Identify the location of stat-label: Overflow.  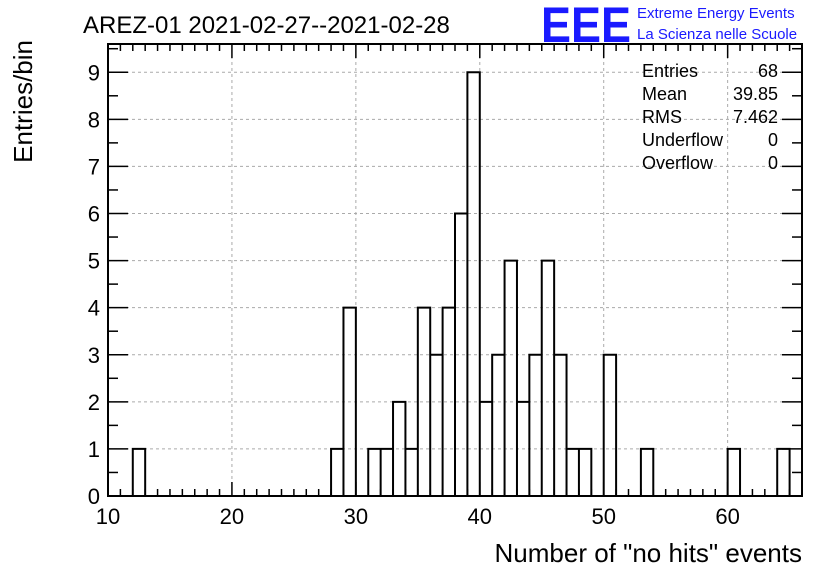
(678, 163).